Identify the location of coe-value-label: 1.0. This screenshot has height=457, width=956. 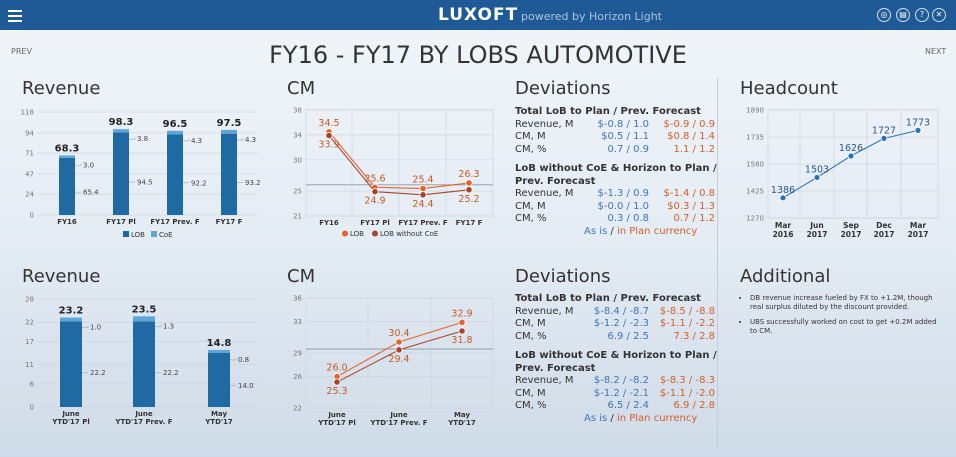
(95, 328).